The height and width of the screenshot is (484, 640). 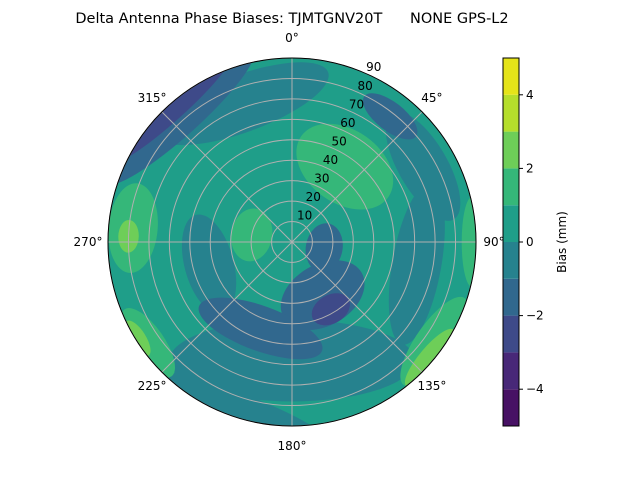 I want to click on colorbar-tick-label: 0, so click(x=530, y=242).